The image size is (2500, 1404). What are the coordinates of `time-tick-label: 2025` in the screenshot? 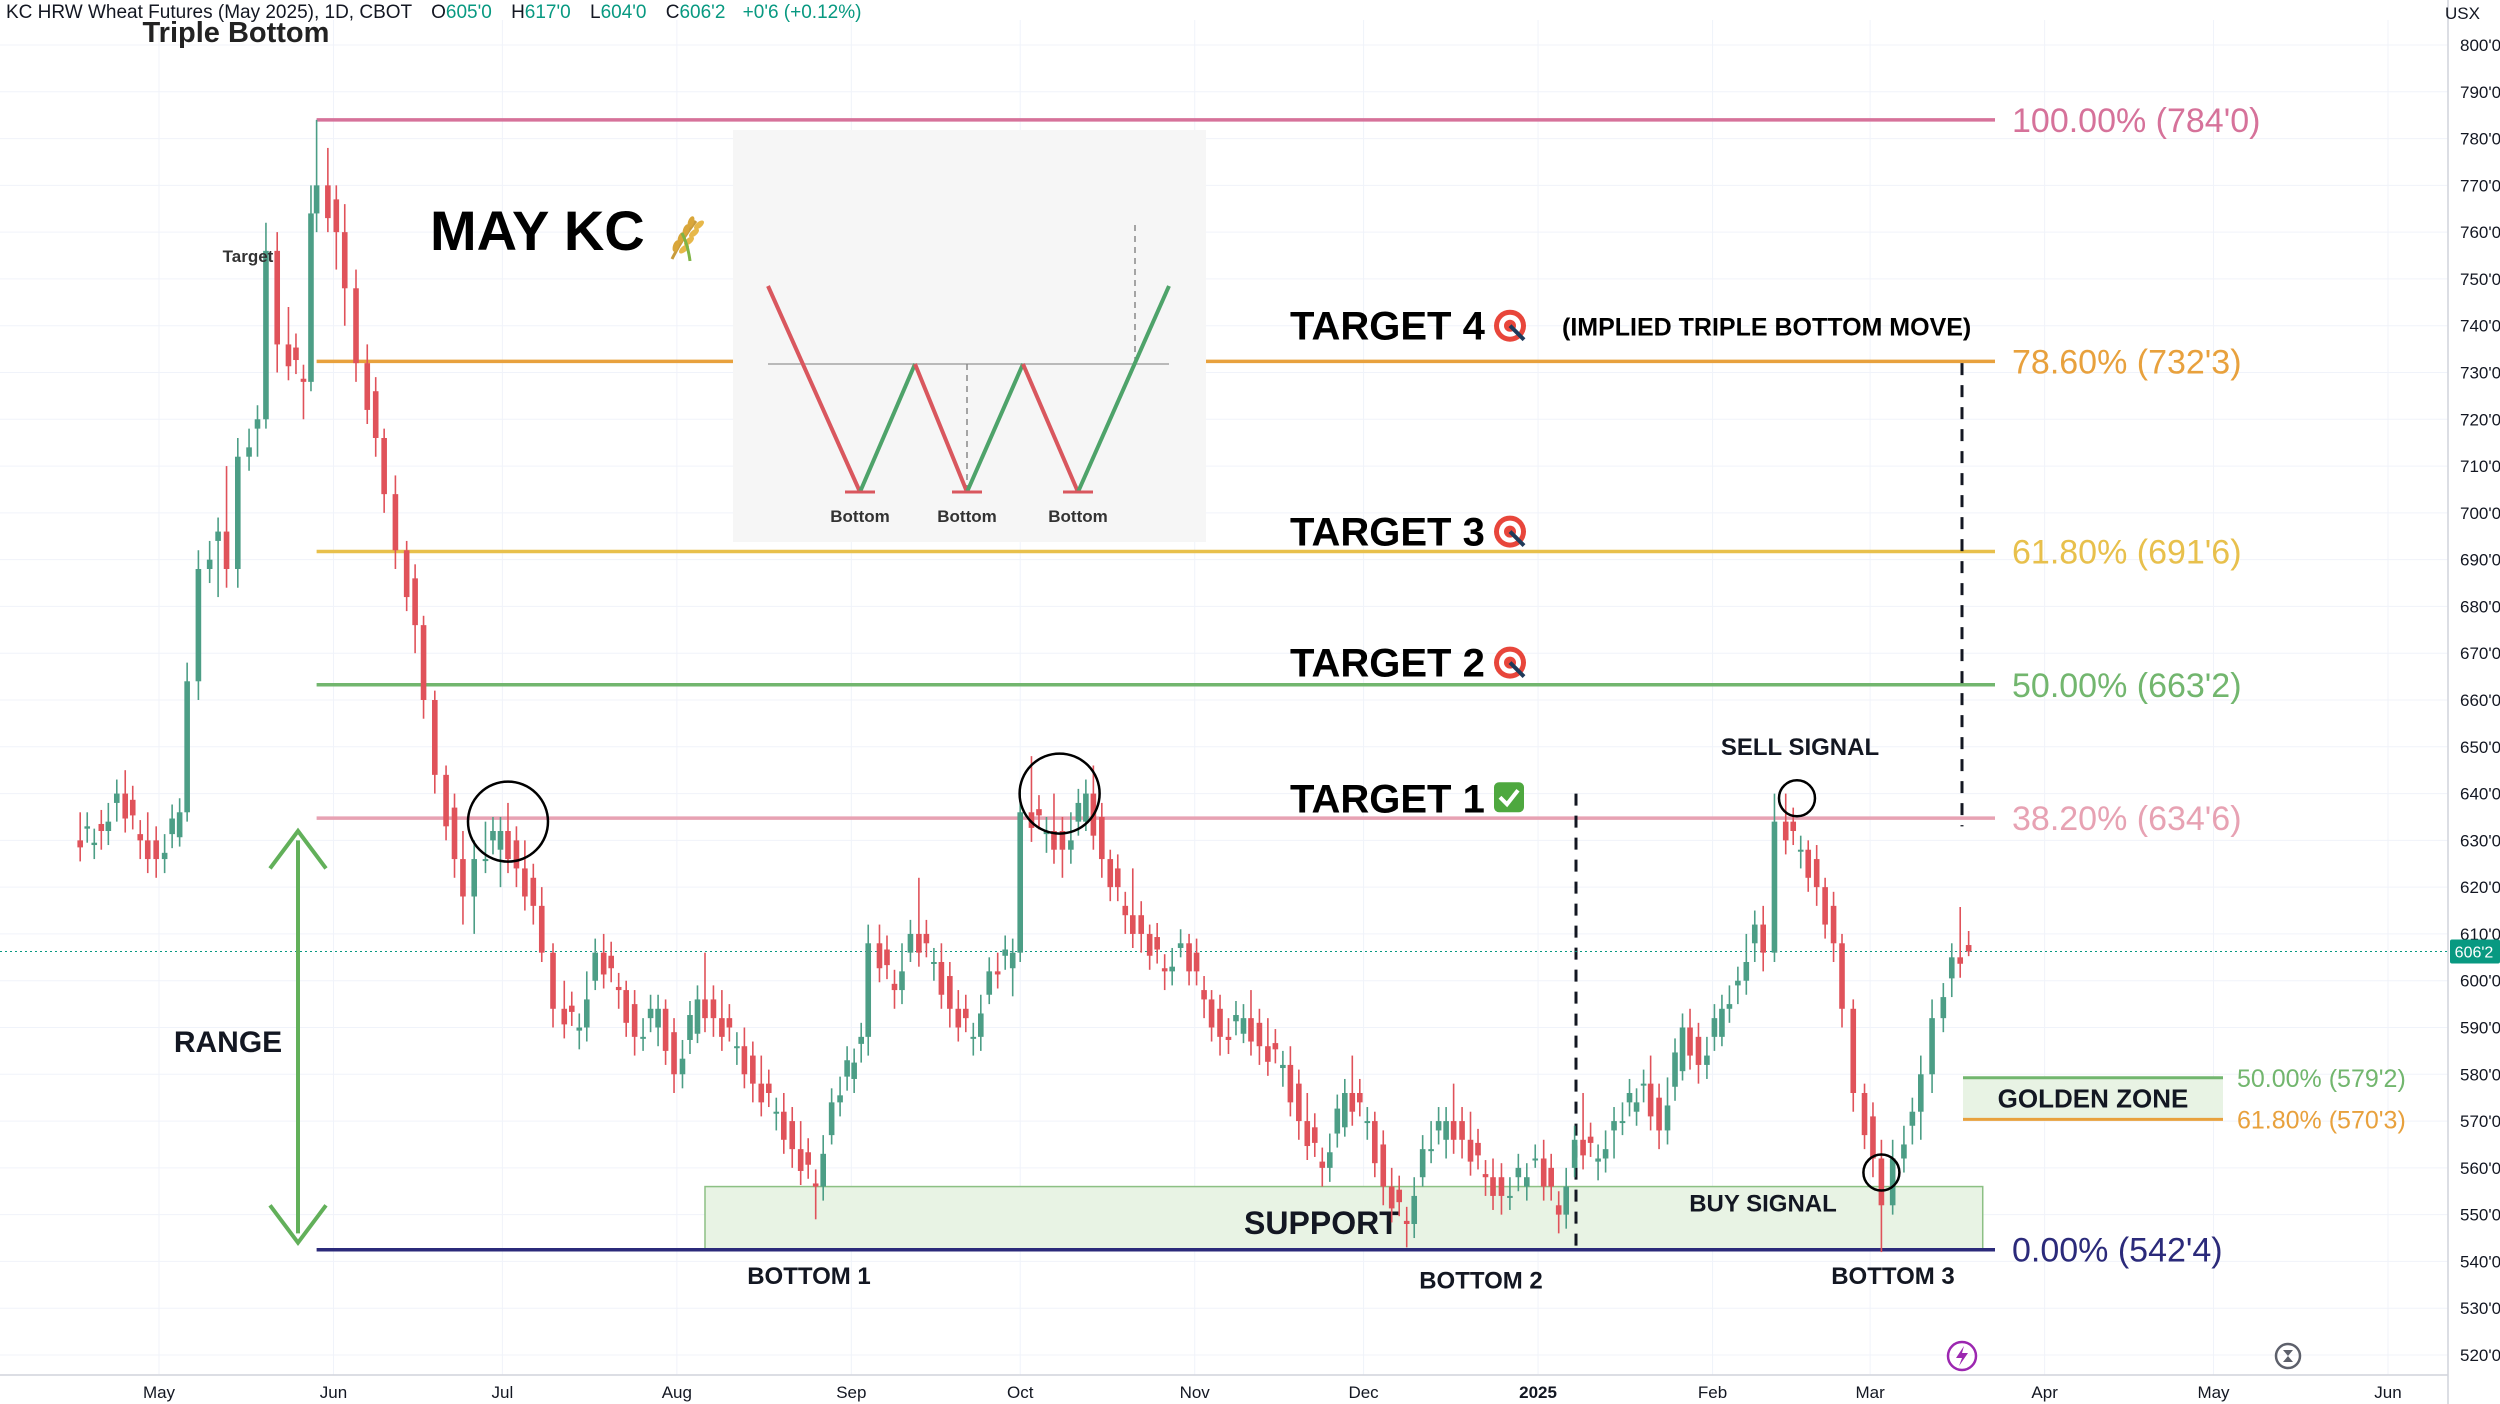 It's located at (1538, 1392).